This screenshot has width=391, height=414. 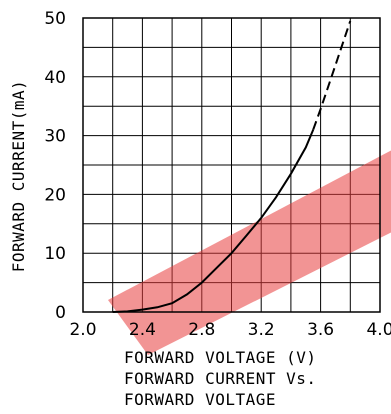 I want to click on y-axis-label: FORWARD CURRENT(mA), so click(x=18, y=176).